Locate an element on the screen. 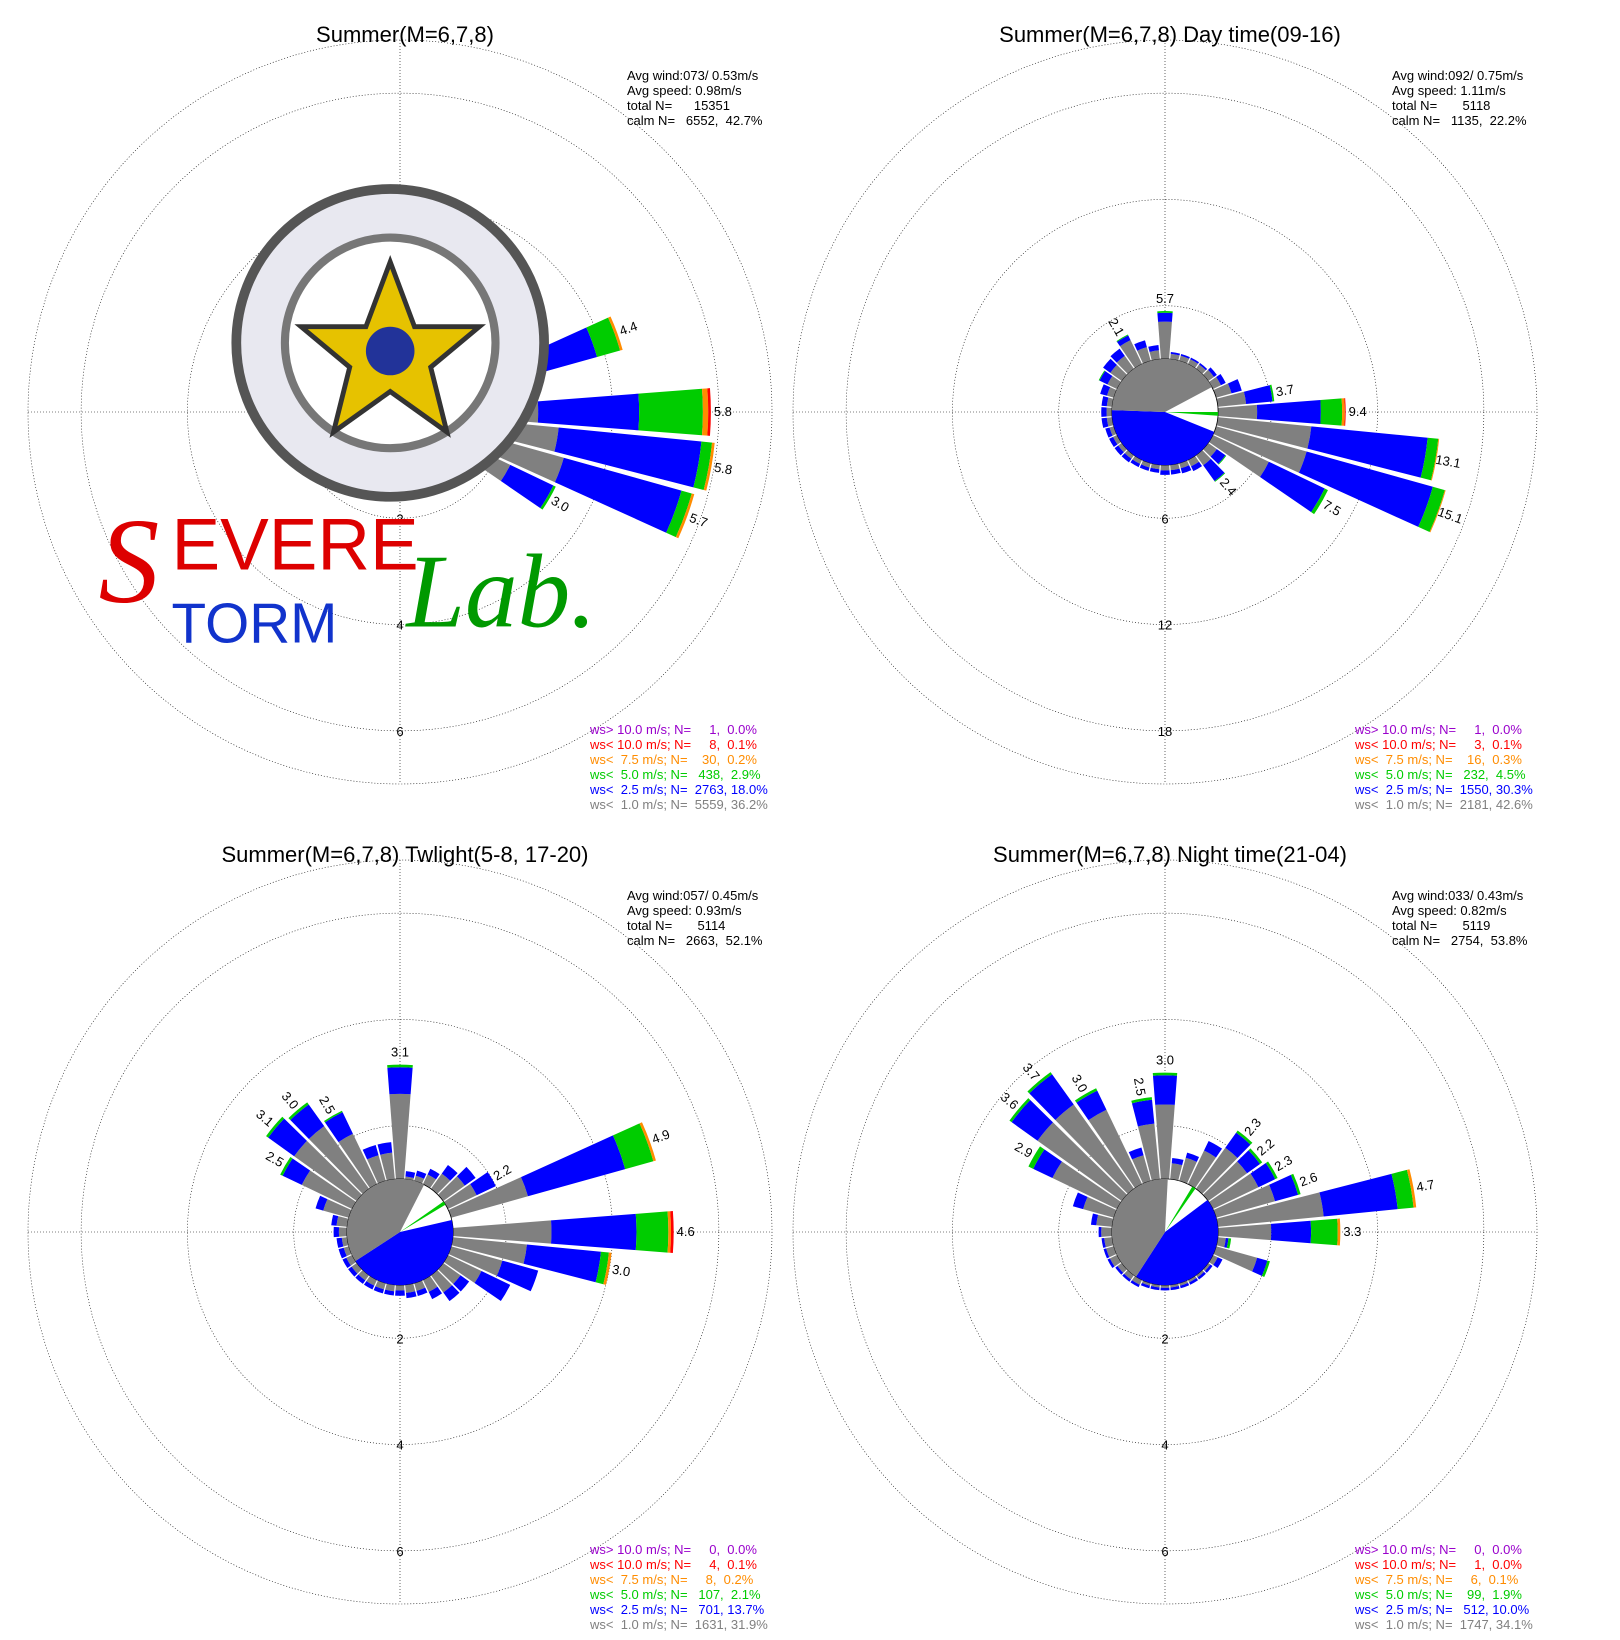 The height and width of the screenshot is (1640, 1620). petal-value-label: 2.5 is located at coordinates (274, 1159).